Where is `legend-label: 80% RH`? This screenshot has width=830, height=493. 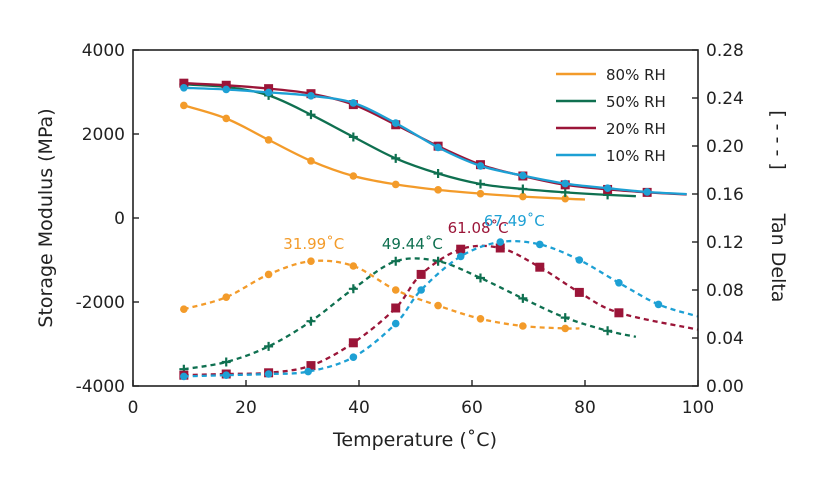
legend-label: 80% RH is located at coordinates (636, 75).